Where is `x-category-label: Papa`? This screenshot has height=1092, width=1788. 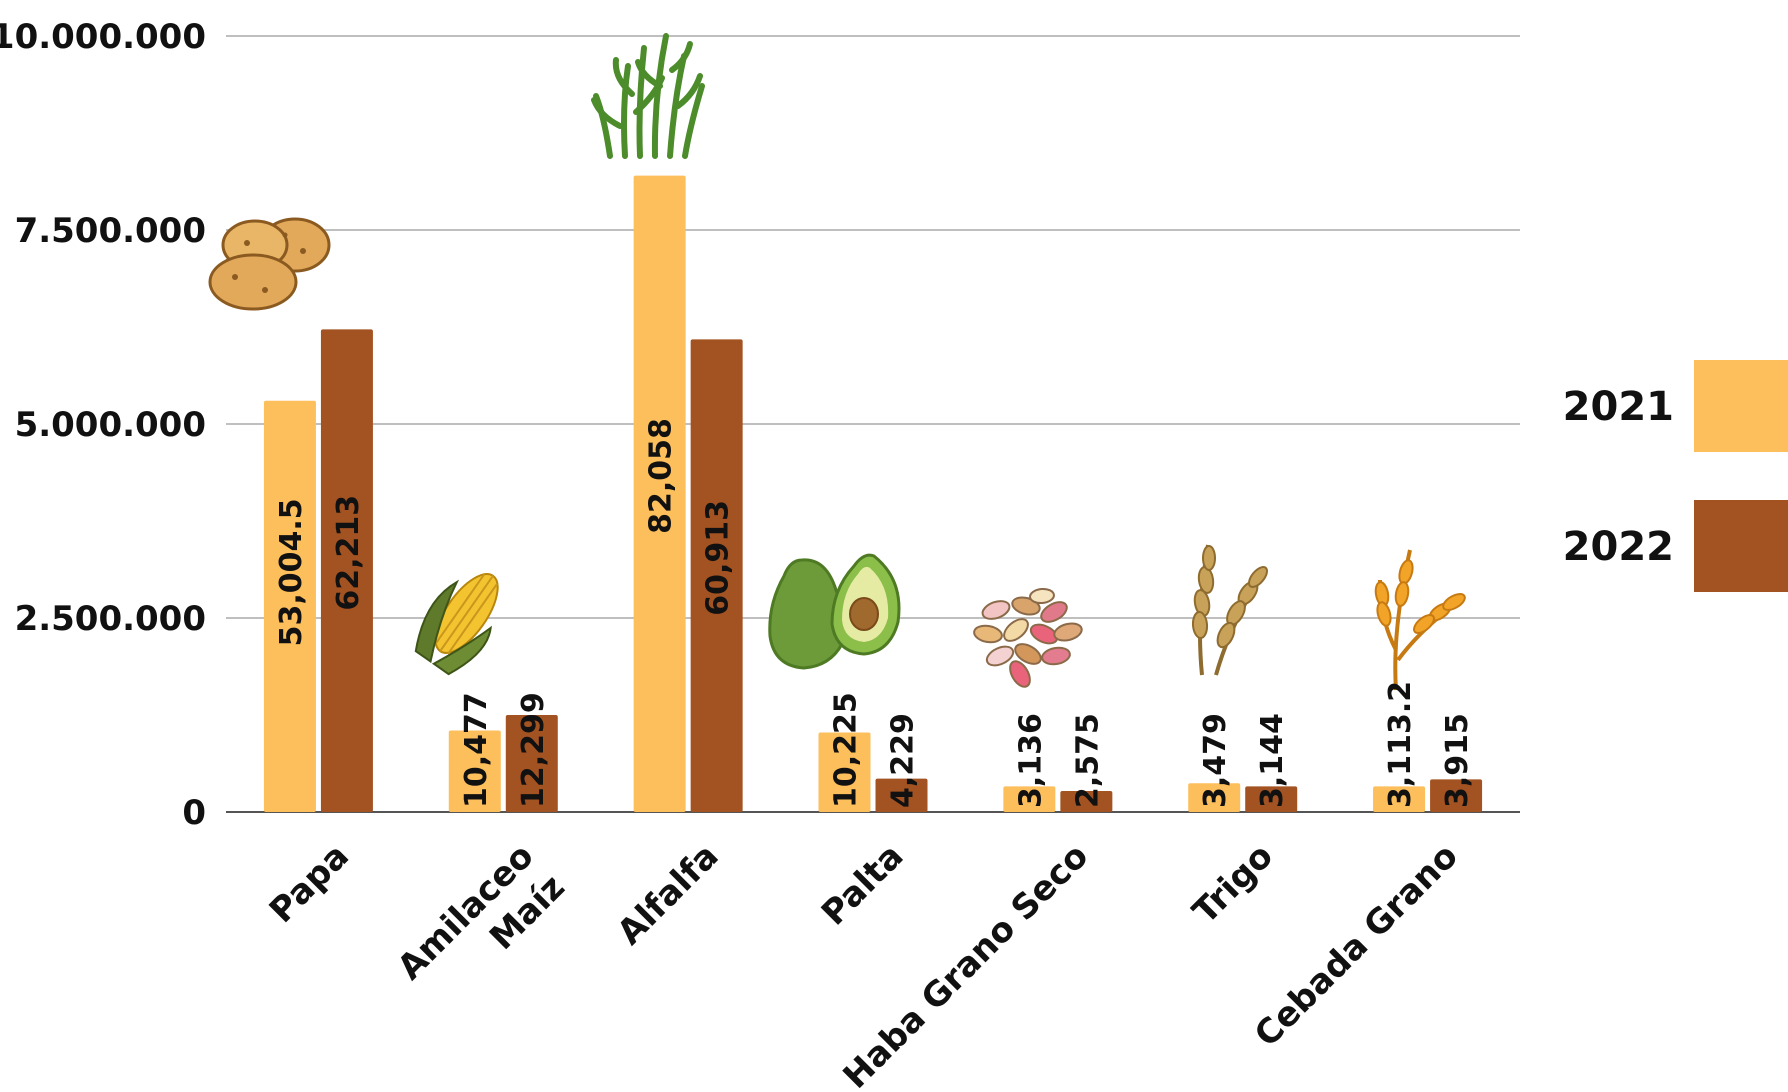
x-category-label: Papa is located at coordinates (309, 883).